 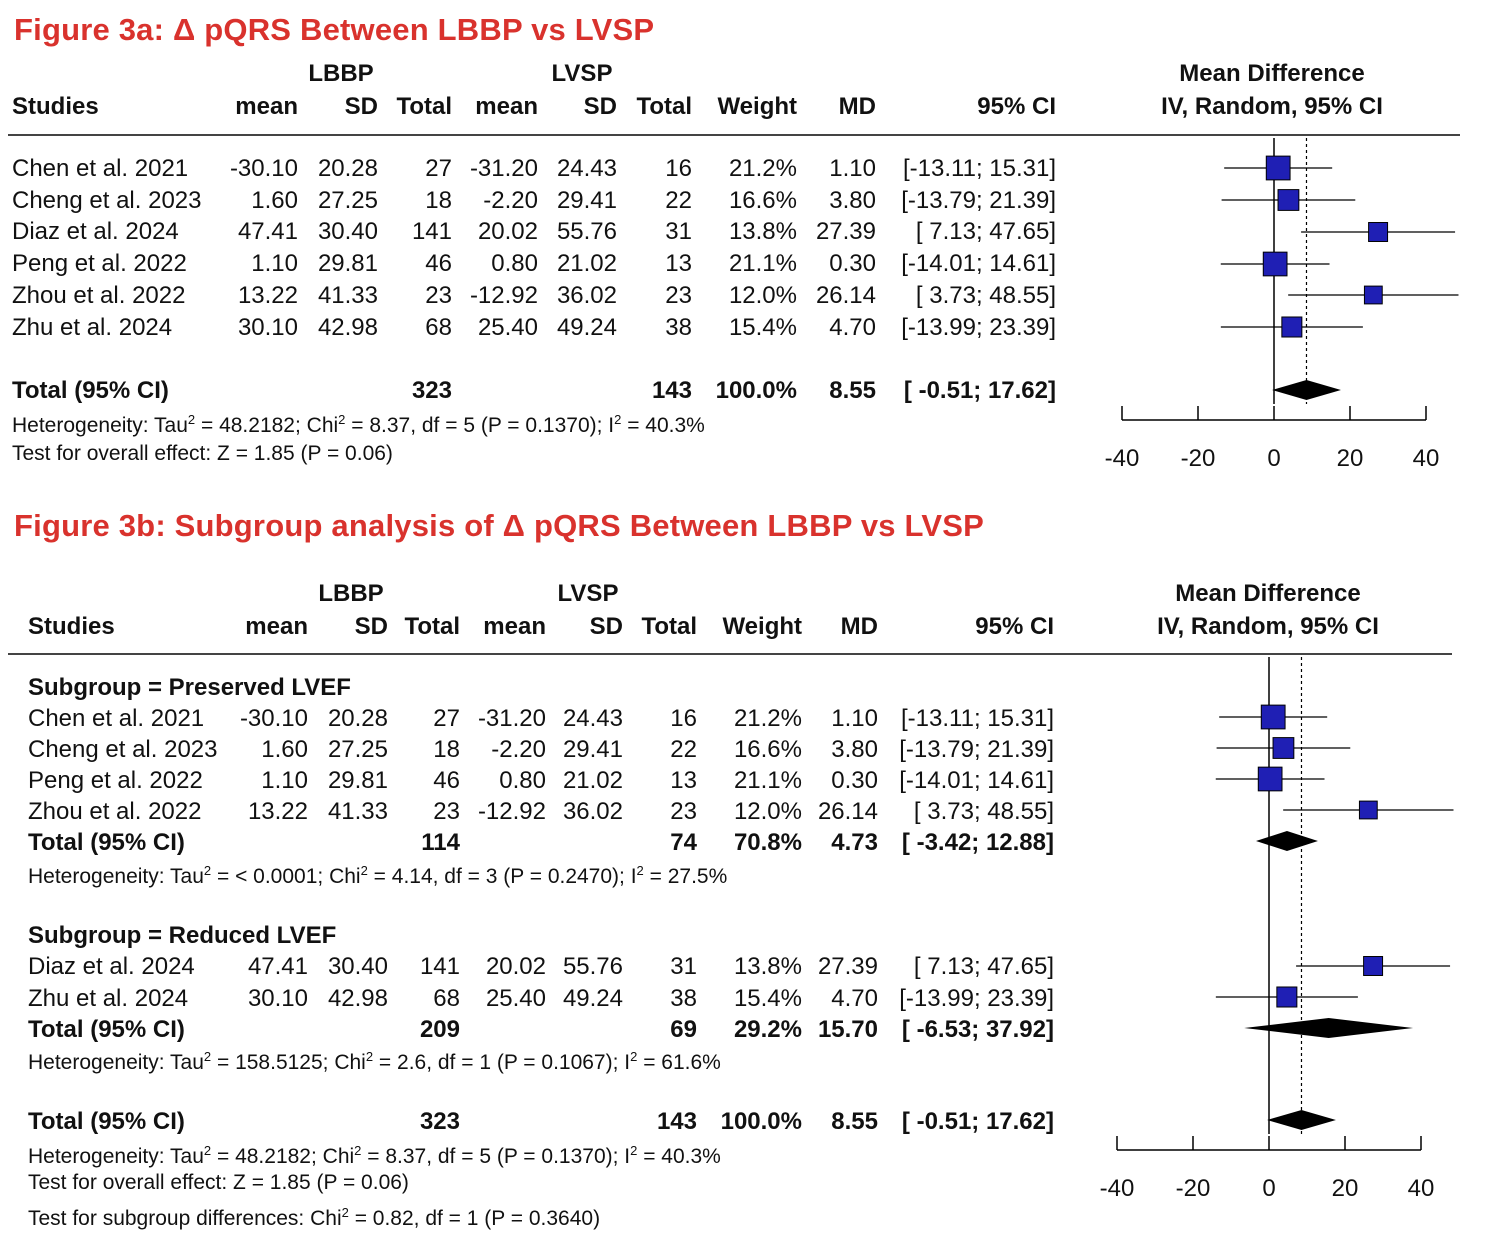 I want to click on study-row-ci: [-13.11; 15.31], so click(x=977, y=718).